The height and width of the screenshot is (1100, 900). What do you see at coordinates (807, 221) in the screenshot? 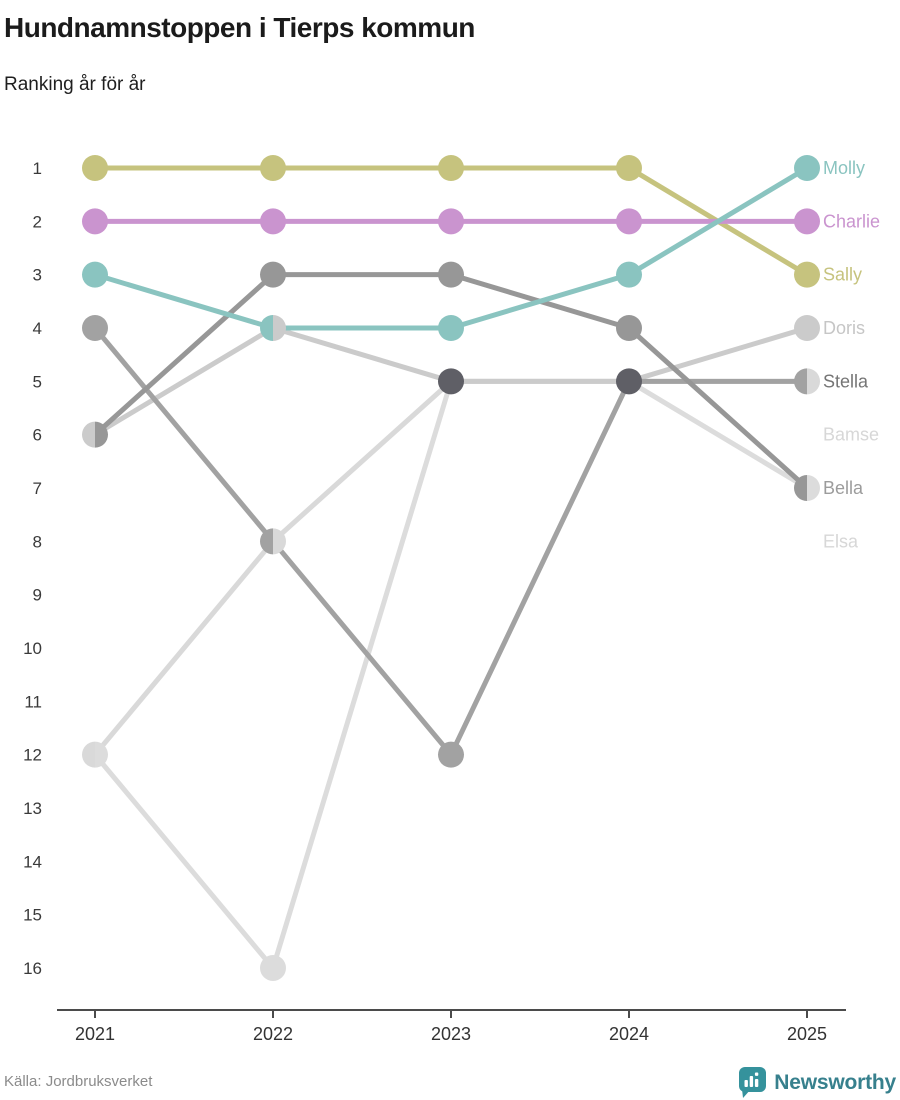
I see `point-charlie-2025` at bounding box center [807, 221].